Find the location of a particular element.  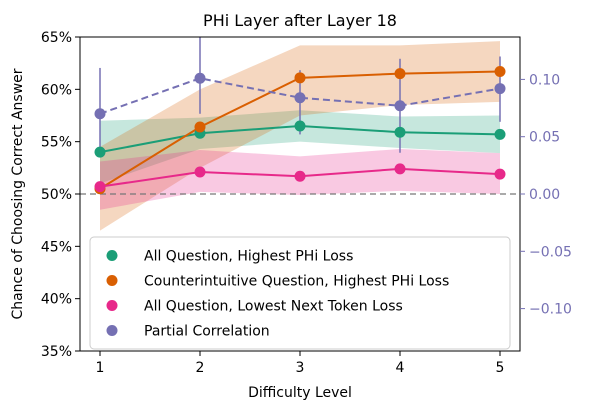

y-axis-right: −0.10 −0.05 0.00 0.05 0.10 is located at coordinates (546, 195).